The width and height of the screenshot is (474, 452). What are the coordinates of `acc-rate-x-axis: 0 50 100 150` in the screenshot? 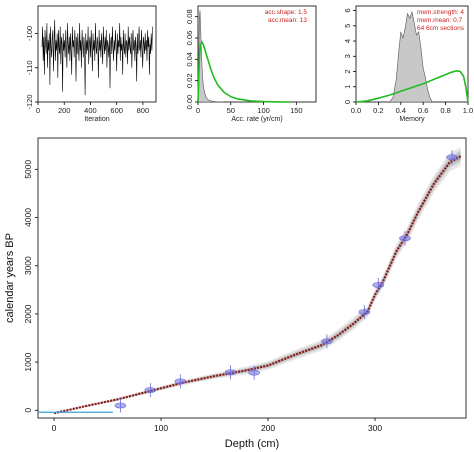 It's located at (249, 108).